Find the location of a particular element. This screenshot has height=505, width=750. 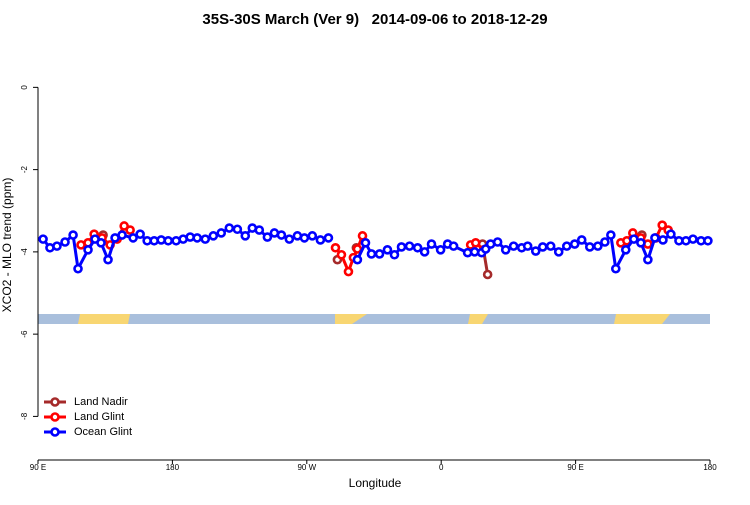

series-line is located at coordinates (375, 249).